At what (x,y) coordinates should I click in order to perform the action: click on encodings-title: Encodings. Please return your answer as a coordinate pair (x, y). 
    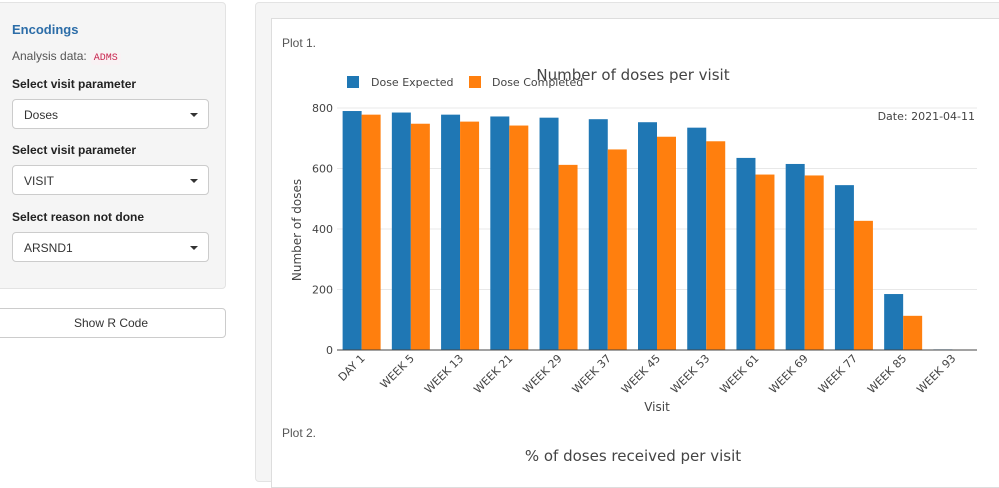
    Looking at the image, I should click on (45, 29).